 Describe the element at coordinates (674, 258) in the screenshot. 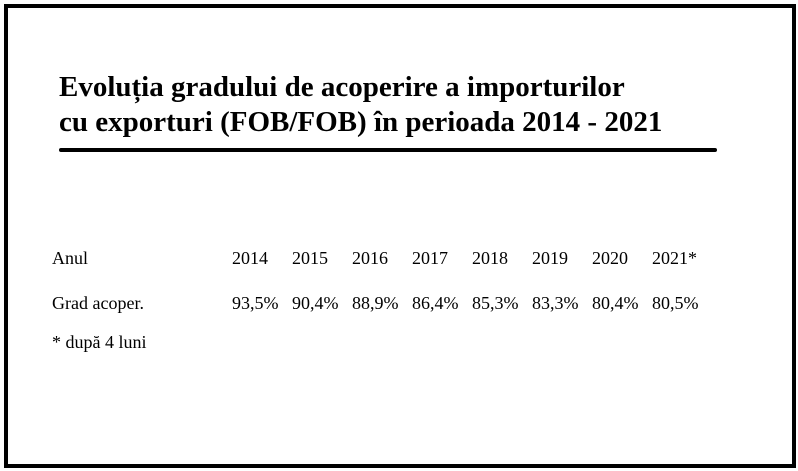

I see `year-cell: 2021*` at that location.